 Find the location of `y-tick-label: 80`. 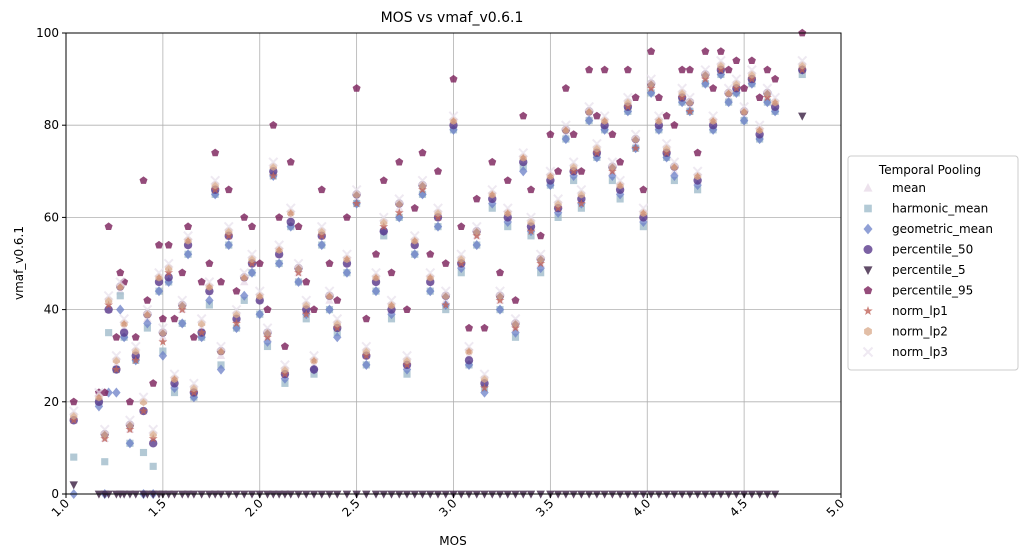

y-tick-label: 80 is located at coordinates (51, 125).